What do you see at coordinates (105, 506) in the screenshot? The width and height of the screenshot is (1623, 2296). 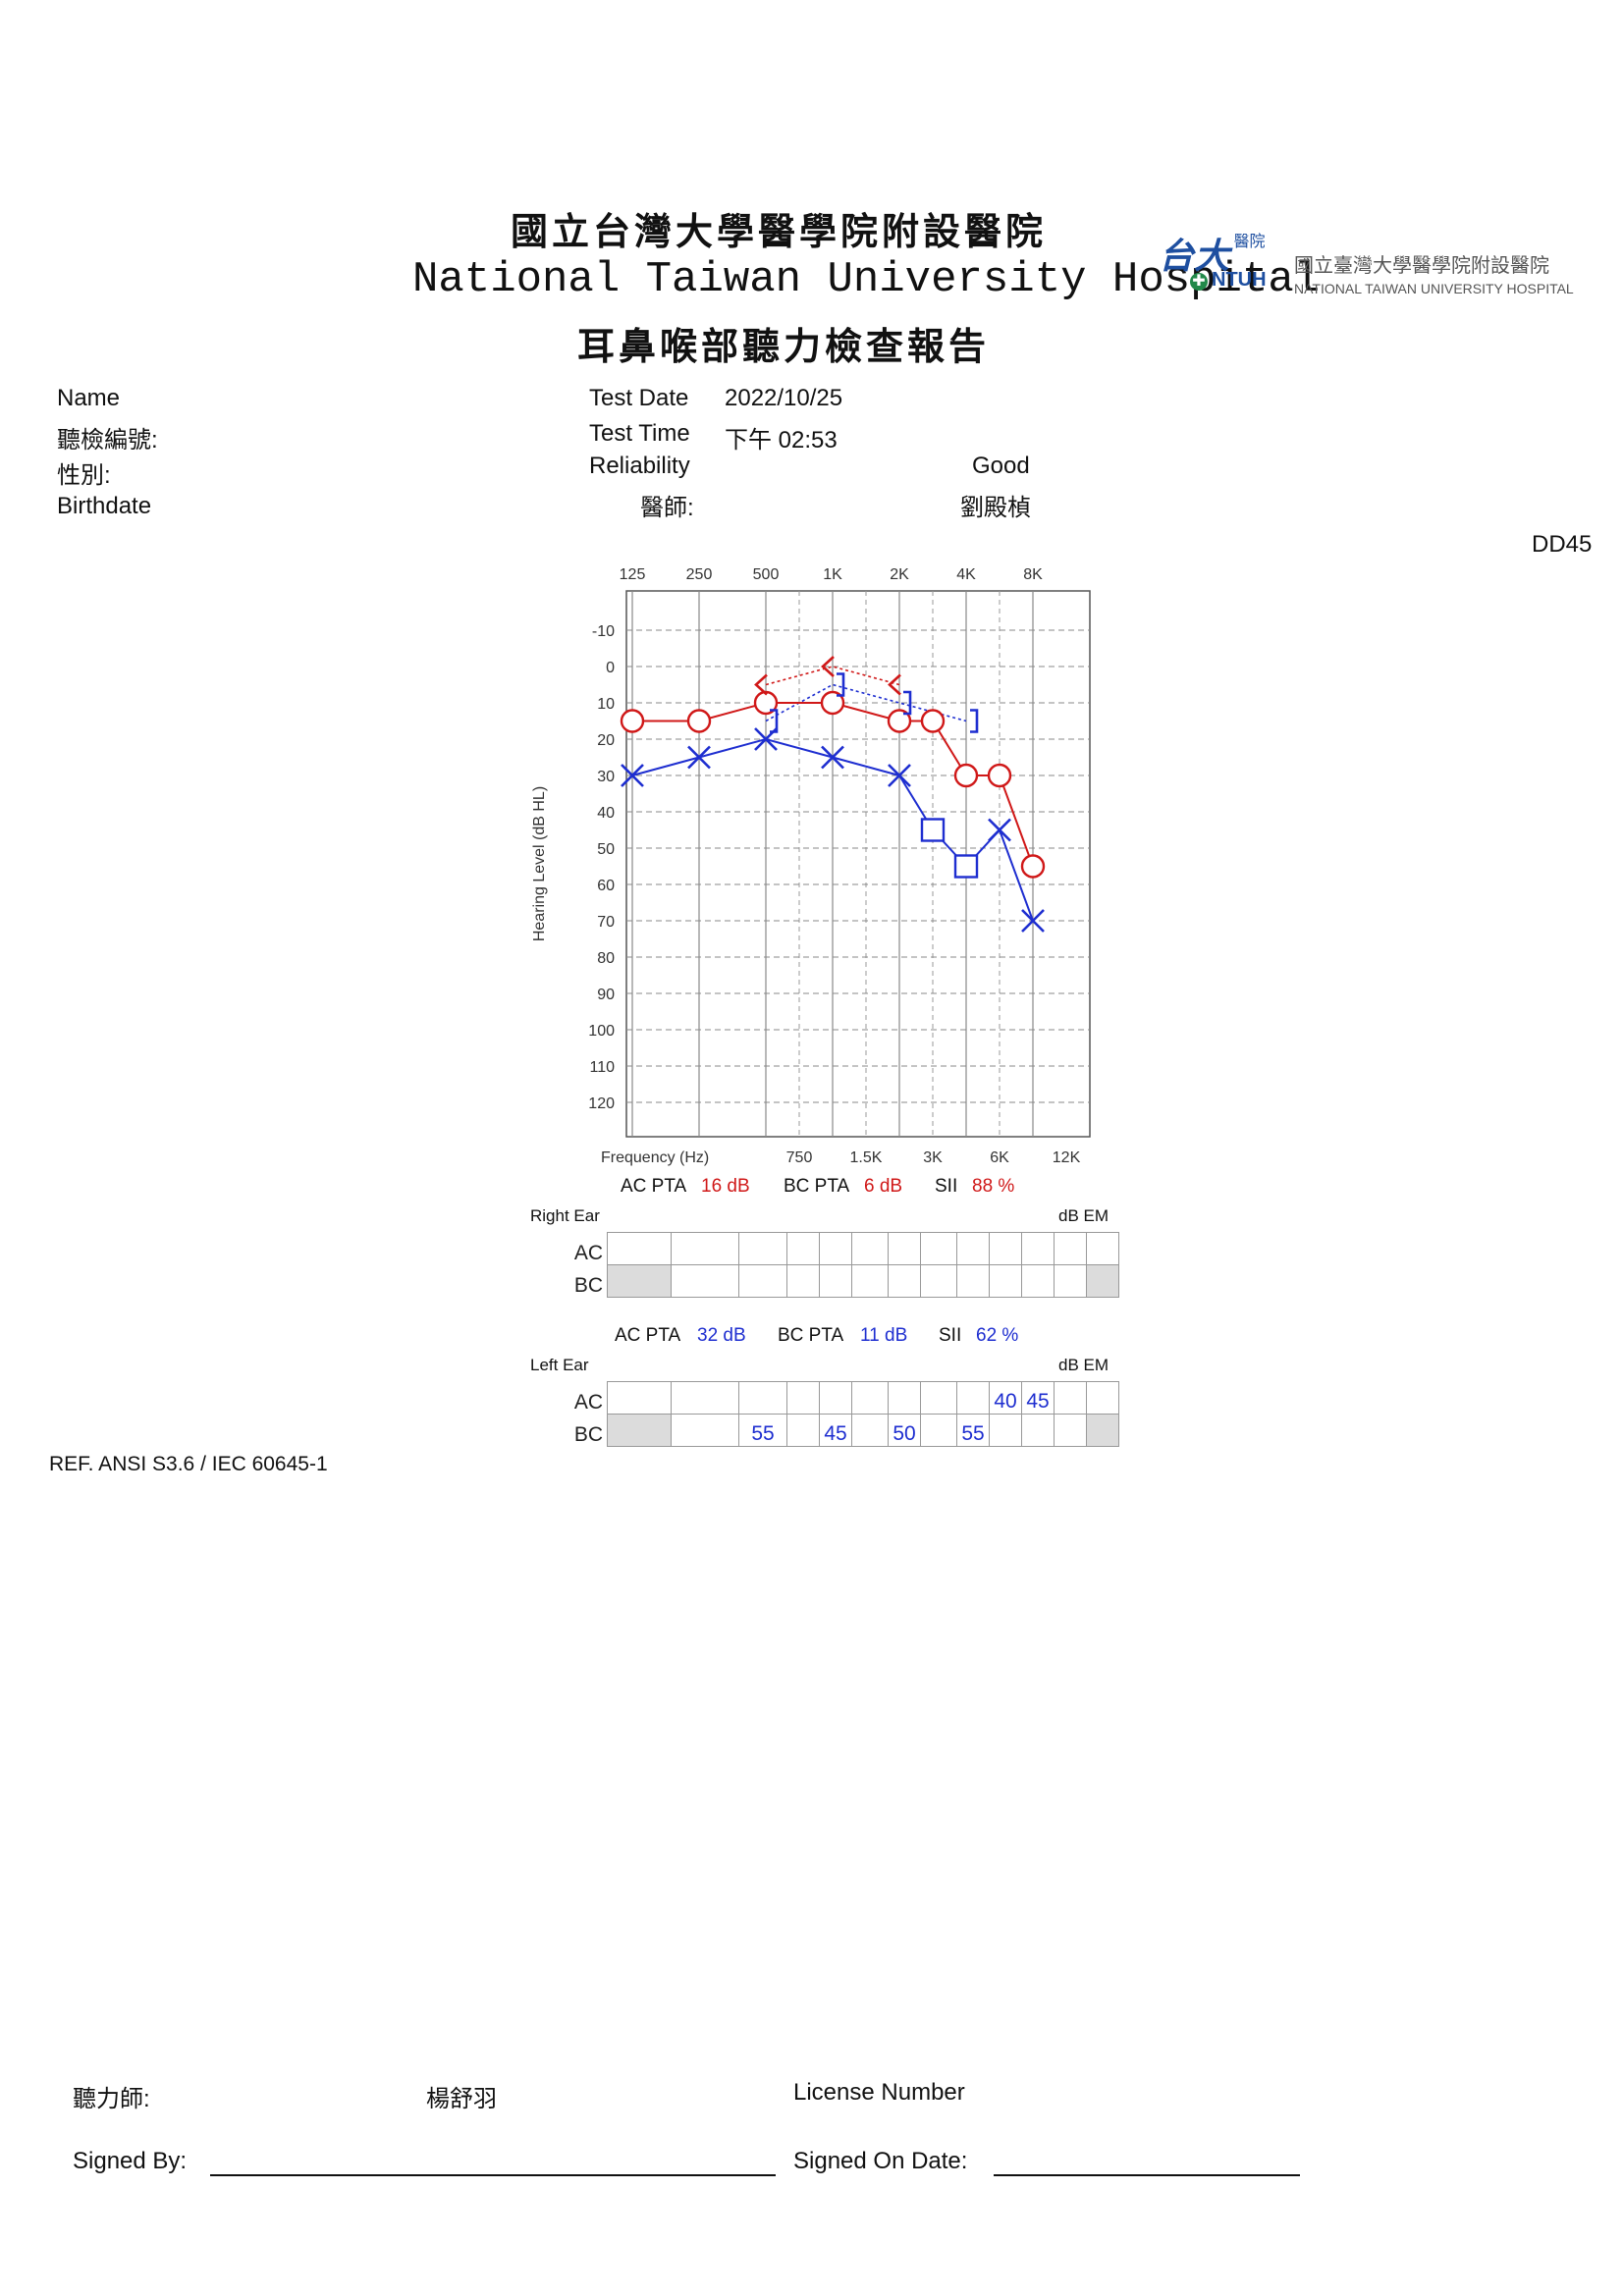 I see `birthdate-label: Birthdate` at bounding box center [105, 506].